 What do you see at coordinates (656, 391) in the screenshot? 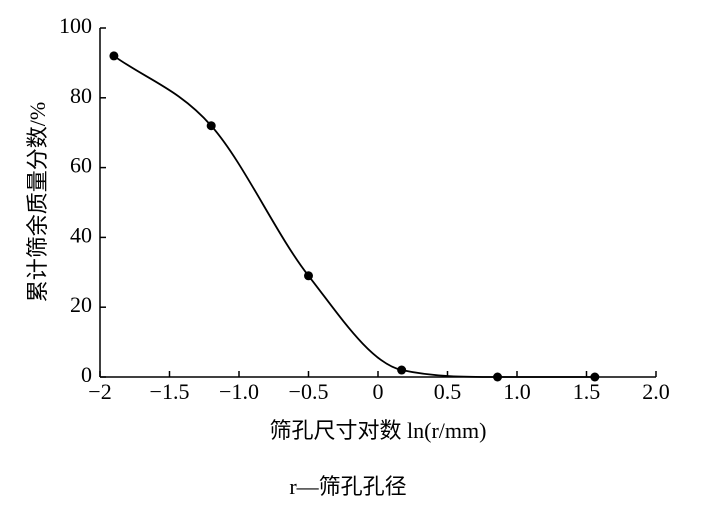
I see `x-tick-label: 2.0` at bounding box center [656, 391].